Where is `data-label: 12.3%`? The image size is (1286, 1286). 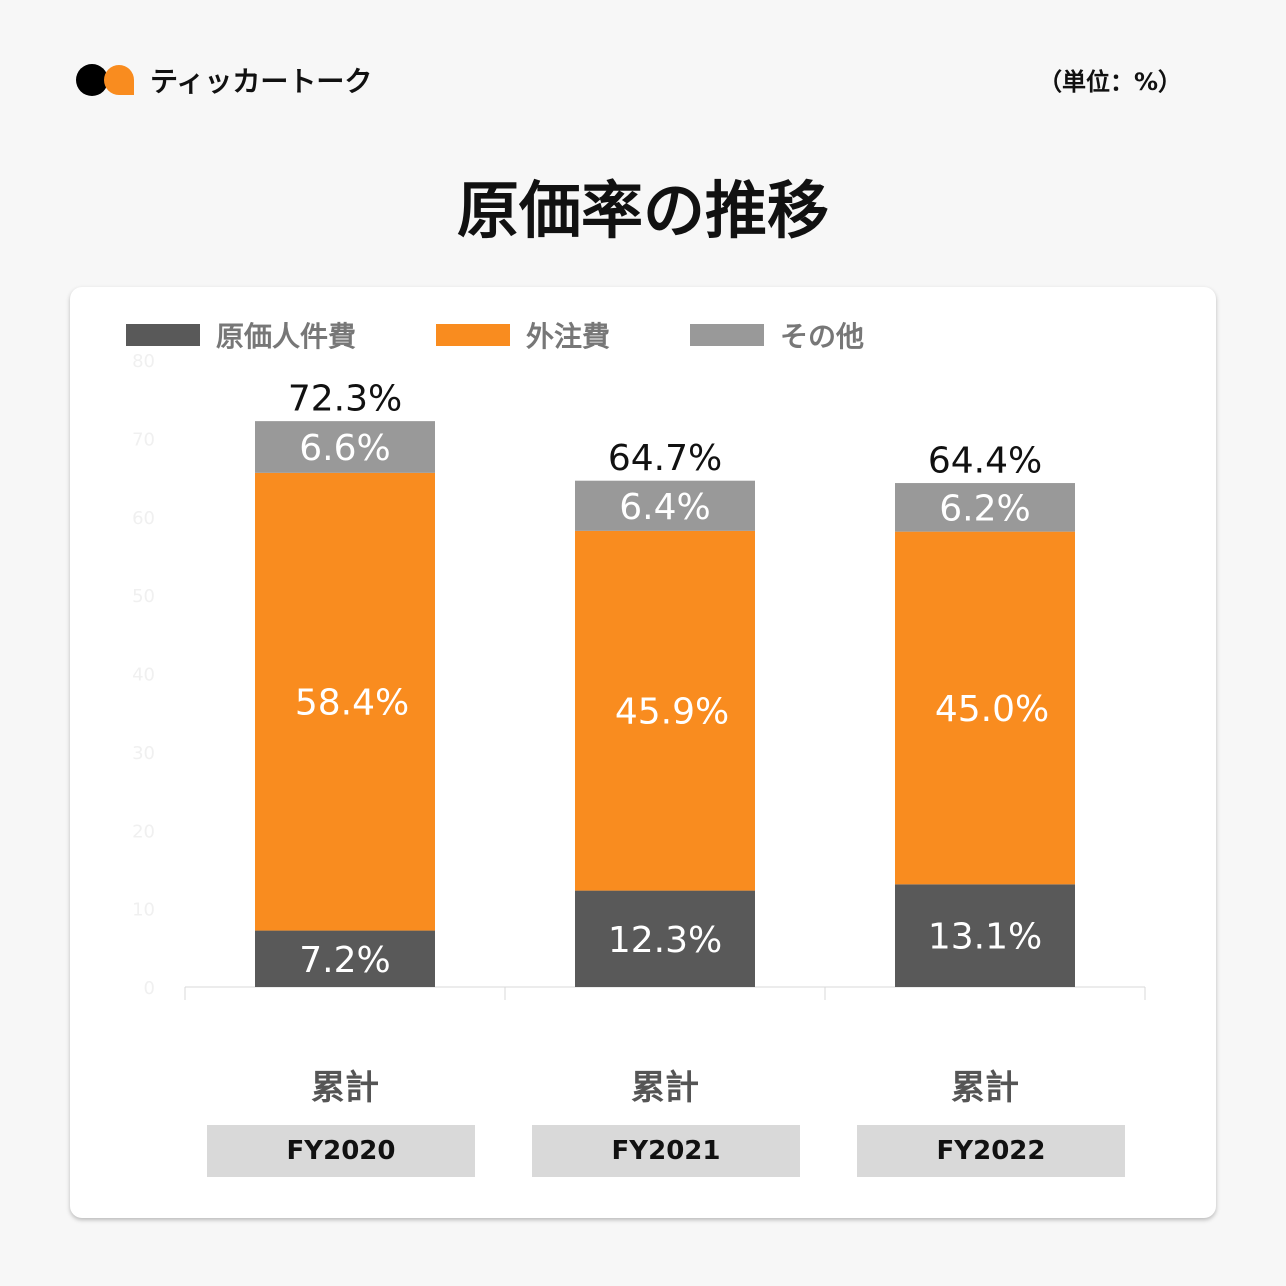
data-label: 12.3% is located at coordinates (665, 940).